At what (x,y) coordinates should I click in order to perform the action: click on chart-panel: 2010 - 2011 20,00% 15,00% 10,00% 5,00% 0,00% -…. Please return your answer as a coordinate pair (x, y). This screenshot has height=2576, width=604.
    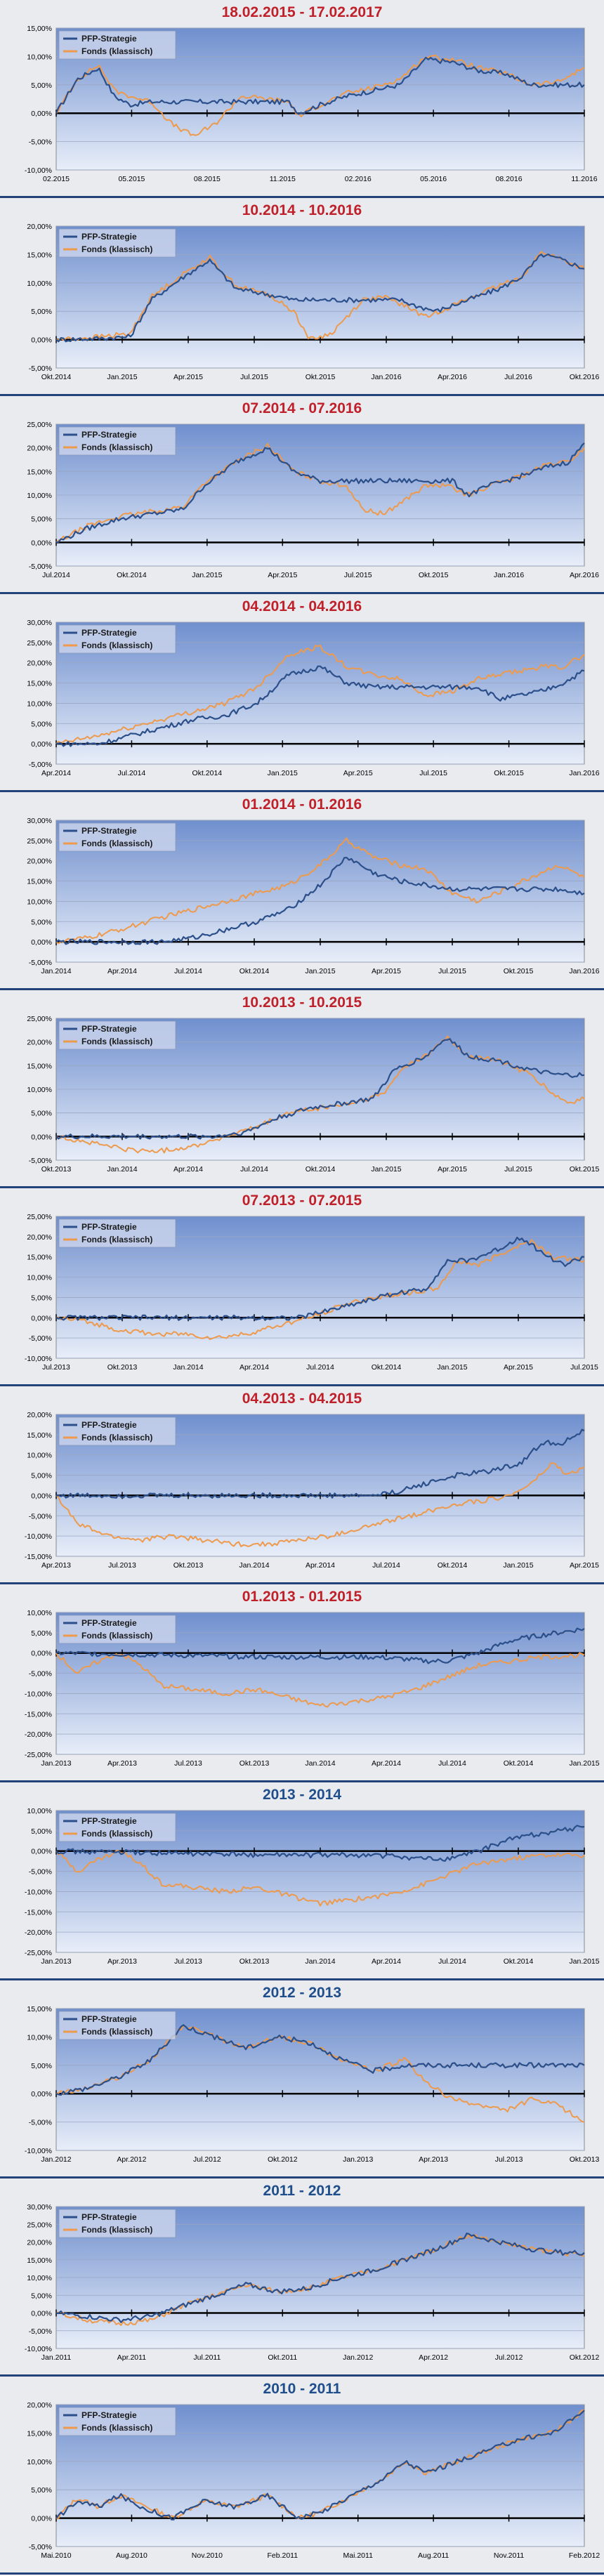
    Looking at the image, I should click on (302, 2476).